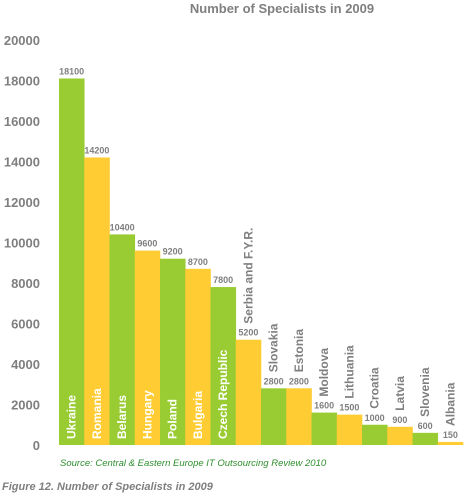 The width and height of the screenshot is (464, 497). Describe the element at coordinates (450, 404) in the screenshot. I see `category-label: Albania` at that location.